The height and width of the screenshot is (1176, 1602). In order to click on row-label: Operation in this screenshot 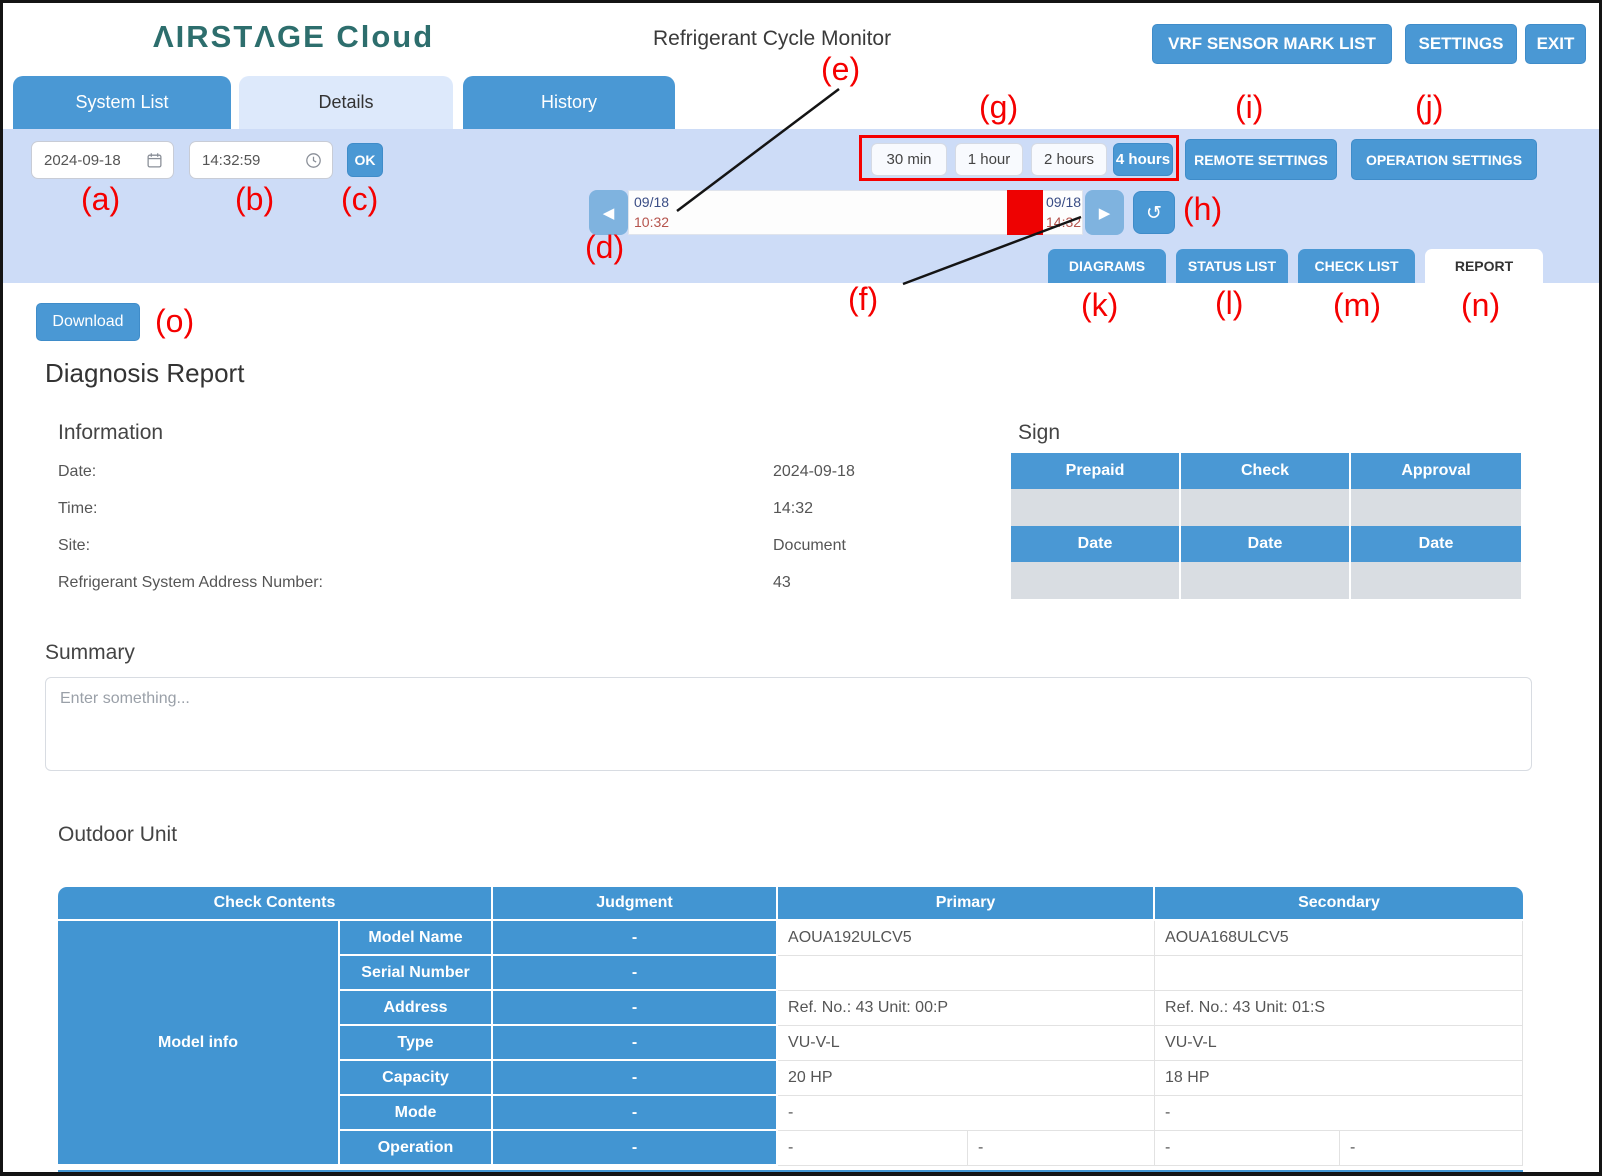, I will do `click(417, 1148)`.